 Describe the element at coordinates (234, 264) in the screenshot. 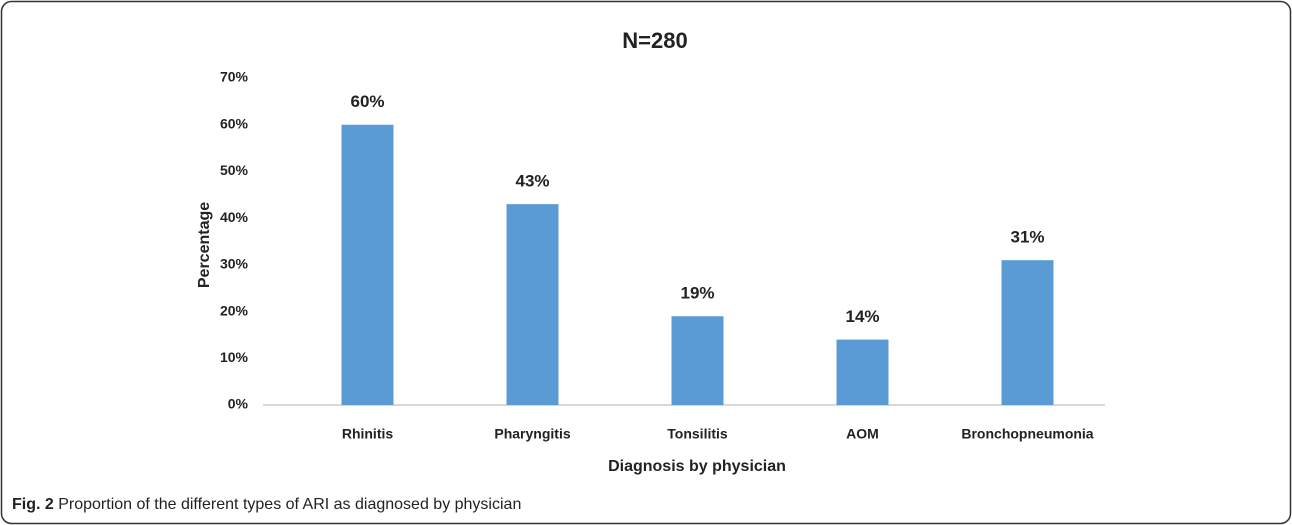

I see `y-tick-label: 30%` at that location.